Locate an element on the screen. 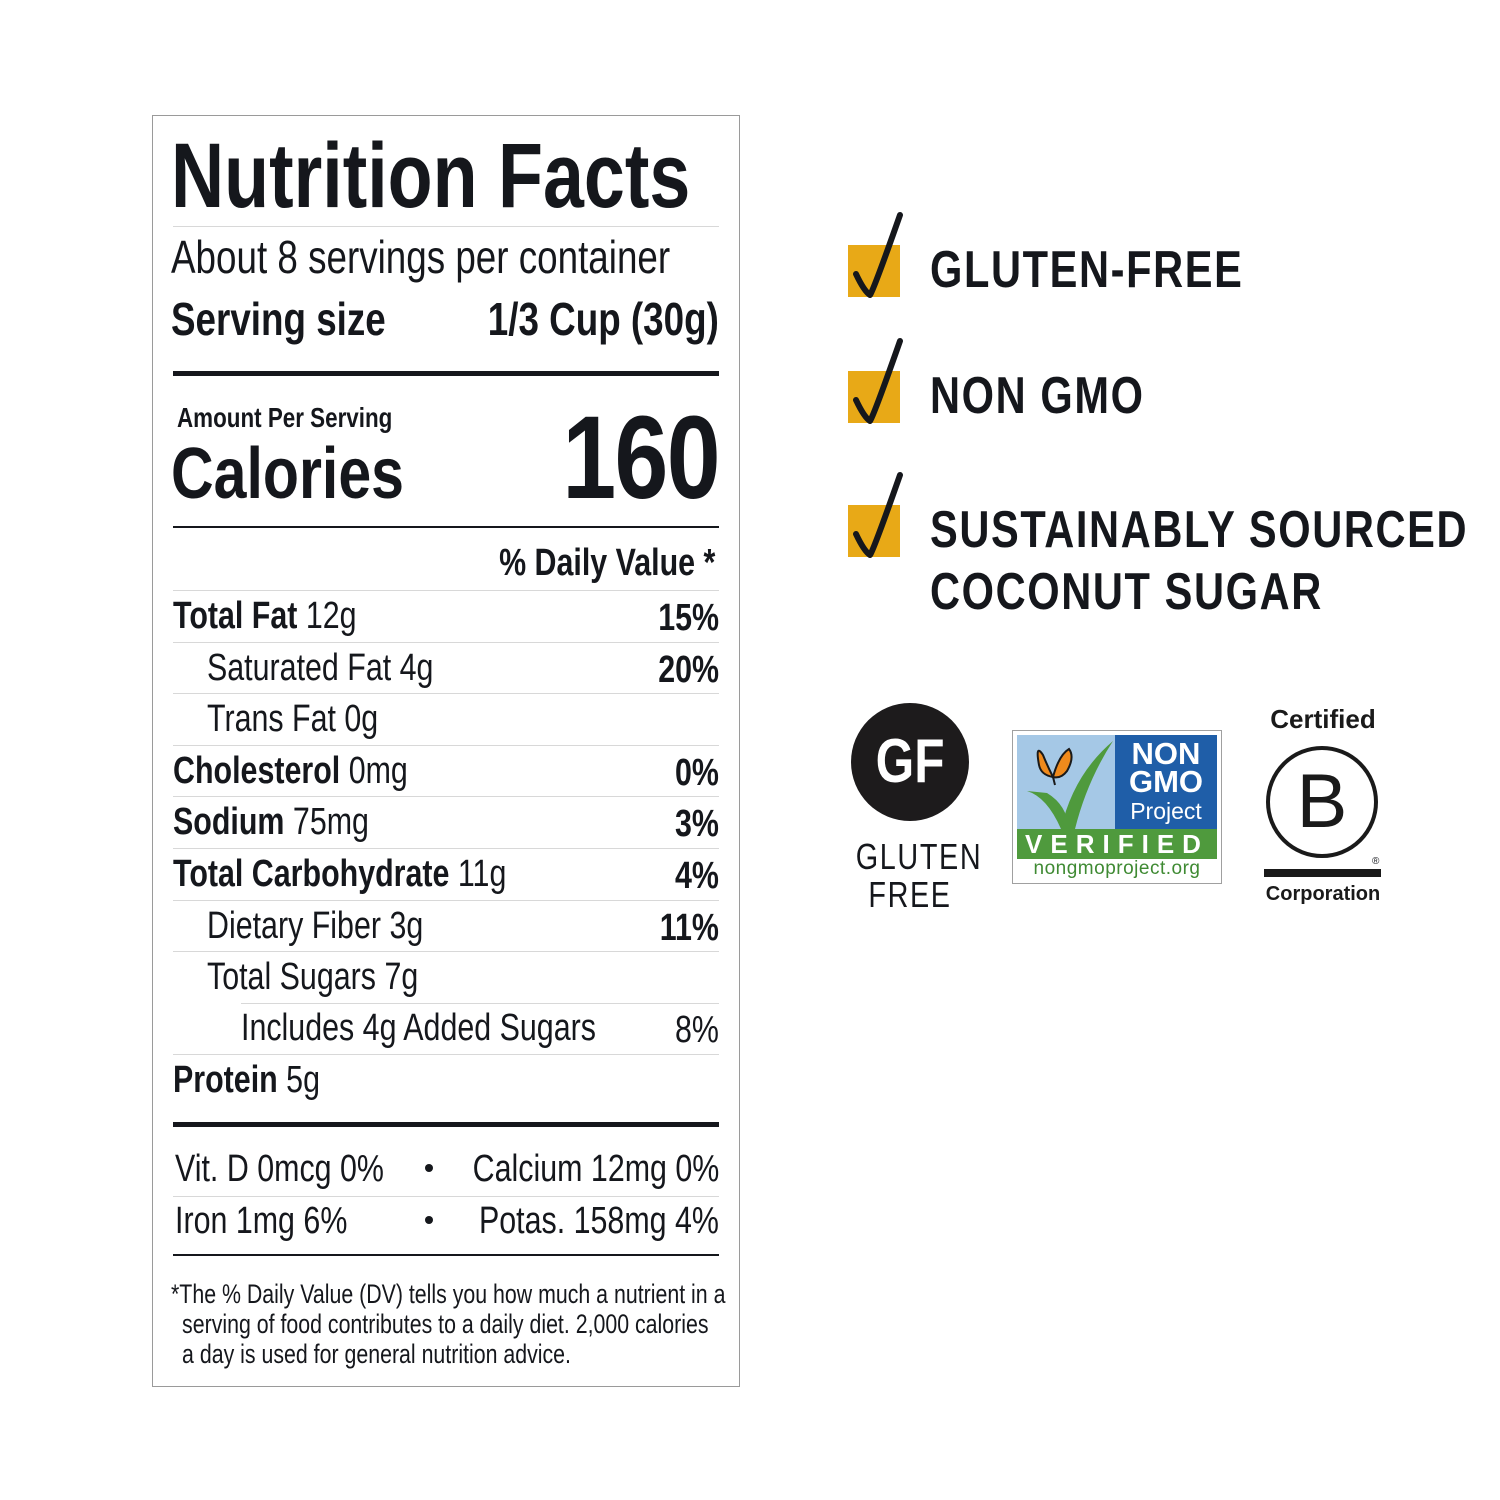 Image resolution: width=1500 pixels, height=1500 pixels. vitamin-row: Iron 1mg 6% Potas. 158mg 4% is located at coordinates (446, 1222).